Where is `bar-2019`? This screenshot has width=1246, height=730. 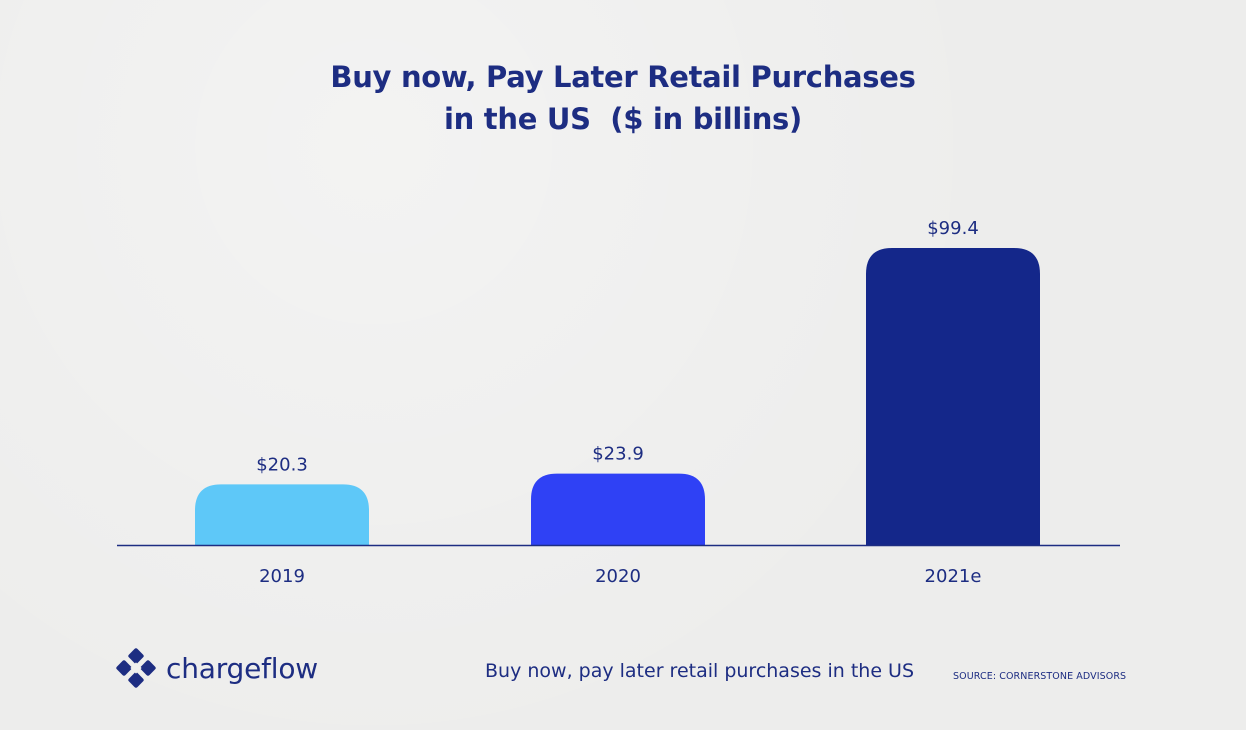 bar-2019 is located at coordinates (282, 514).